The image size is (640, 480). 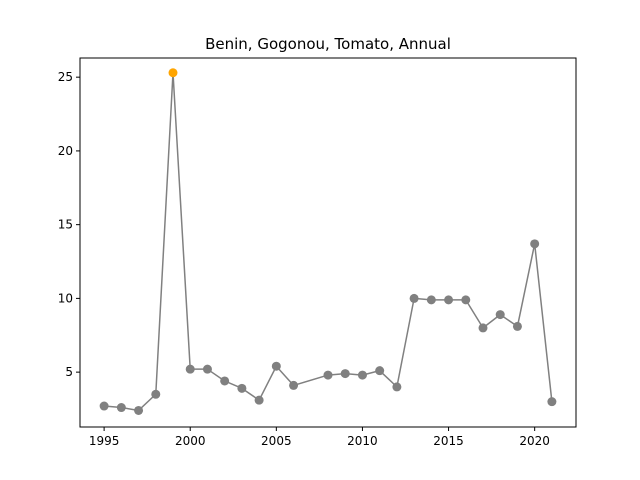 I want to click on data-point-highlight, so click(x=173, y=73).